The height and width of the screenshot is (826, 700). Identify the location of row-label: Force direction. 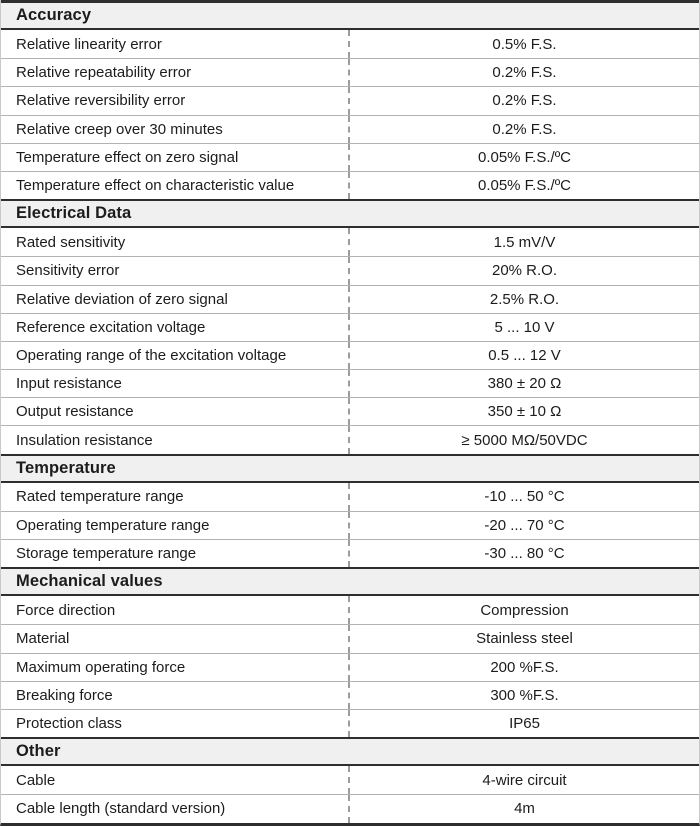
(175, 610).